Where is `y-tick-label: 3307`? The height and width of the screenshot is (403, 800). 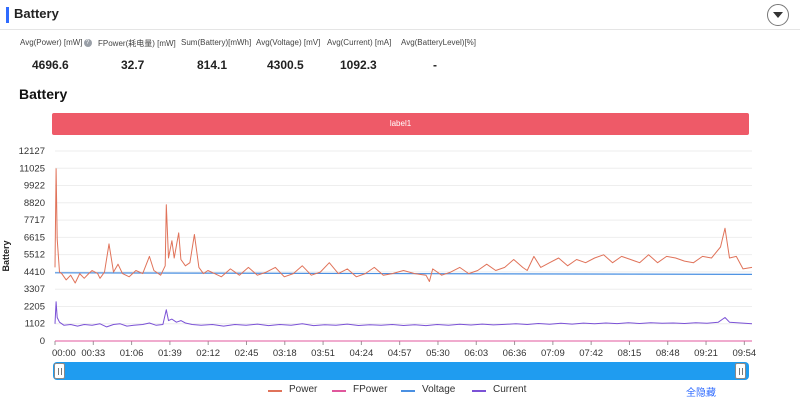 y-tick-label: 3307 is located at coordinates (34, 289).